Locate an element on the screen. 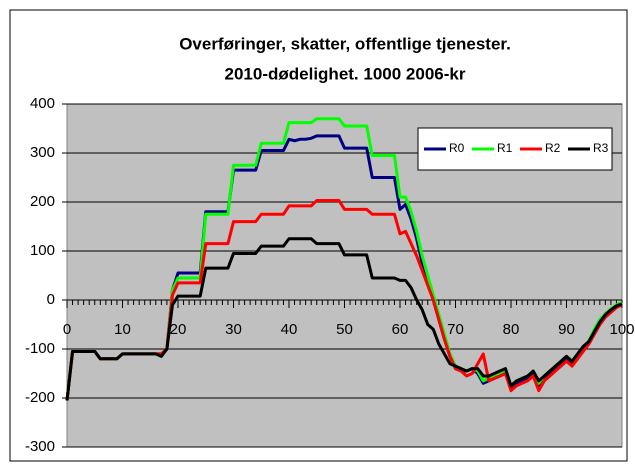 Image resolution: width=635 pixels, height=470 pixels. x-tick-label: 70 is located at coordinates (455, 329).